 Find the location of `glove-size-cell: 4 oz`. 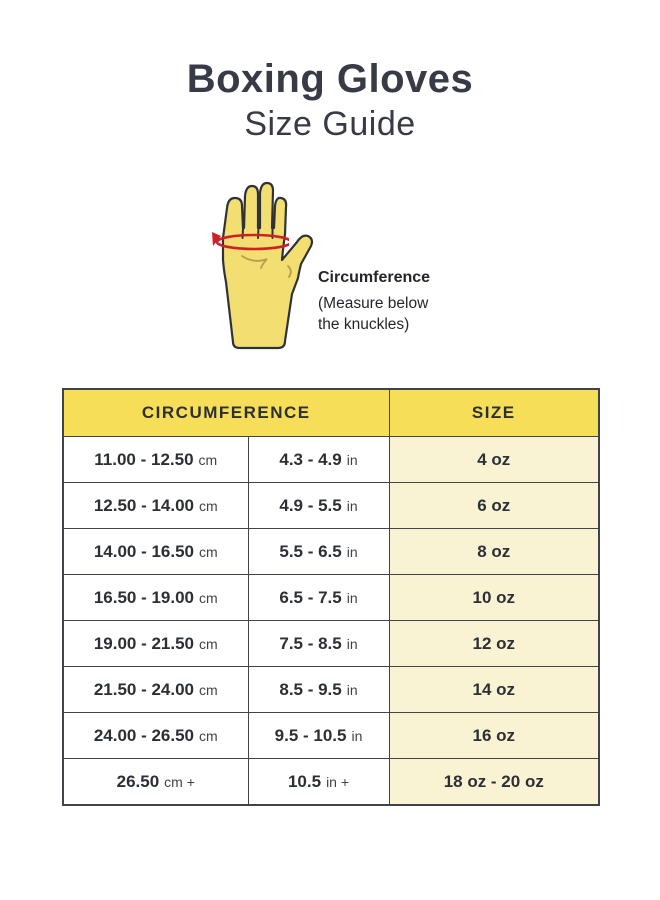

glove-size-cell: 4 oz is located at coordinates (494, 459).